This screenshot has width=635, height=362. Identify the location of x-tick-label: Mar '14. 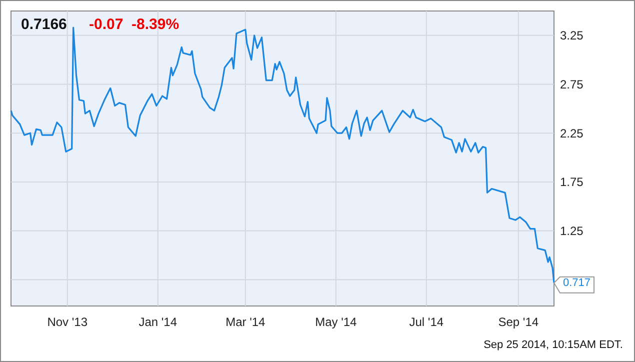
(246, 322).